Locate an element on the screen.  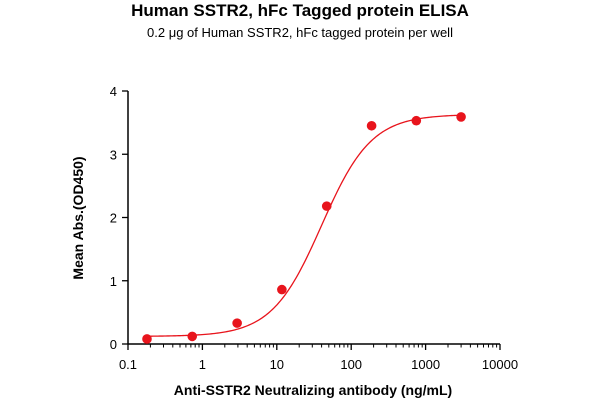
x-tick-label: 0.1 is located at coordinates (128, 364).